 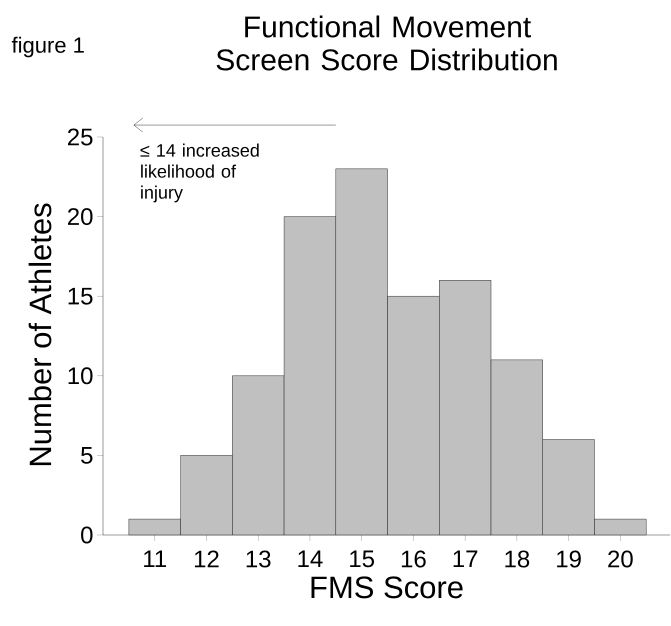 What do you see at coordinates (80, 375) in the screenshot?
I see `y-tick-label: 10` at bounding box center [80, 375].